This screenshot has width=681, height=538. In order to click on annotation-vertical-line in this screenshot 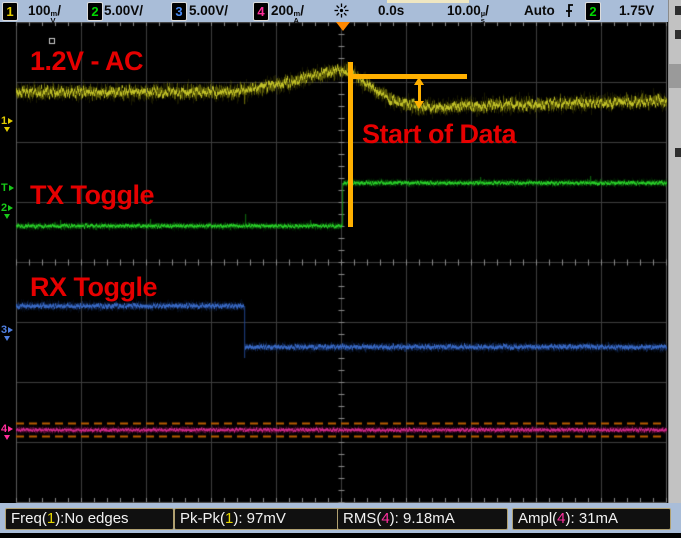, I will do `click(350, 144)`.